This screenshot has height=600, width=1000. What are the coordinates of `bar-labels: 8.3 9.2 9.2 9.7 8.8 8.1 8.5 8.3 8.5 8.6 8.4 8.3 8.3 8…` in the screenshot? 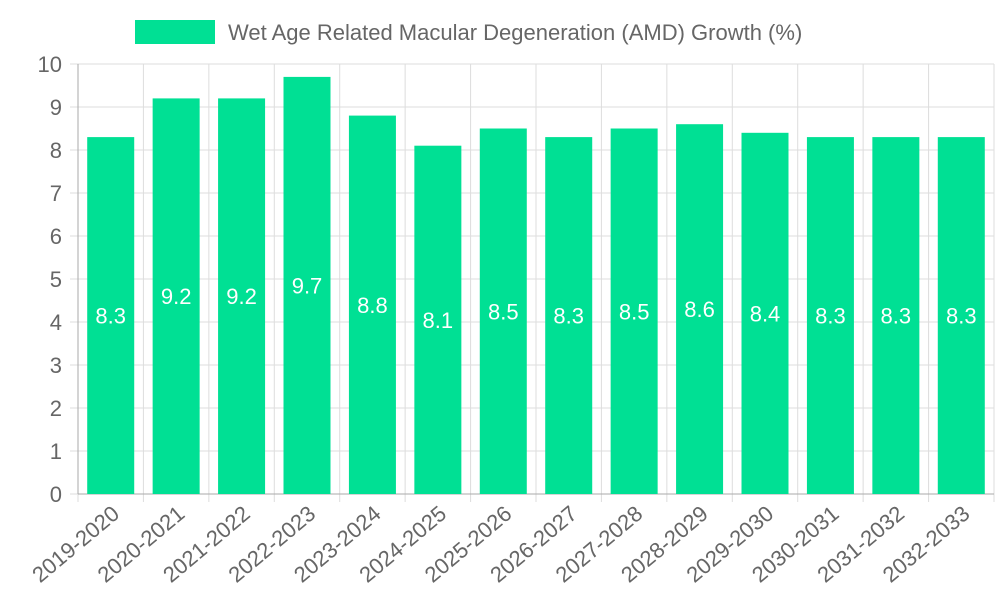 It's located at (535, 302).